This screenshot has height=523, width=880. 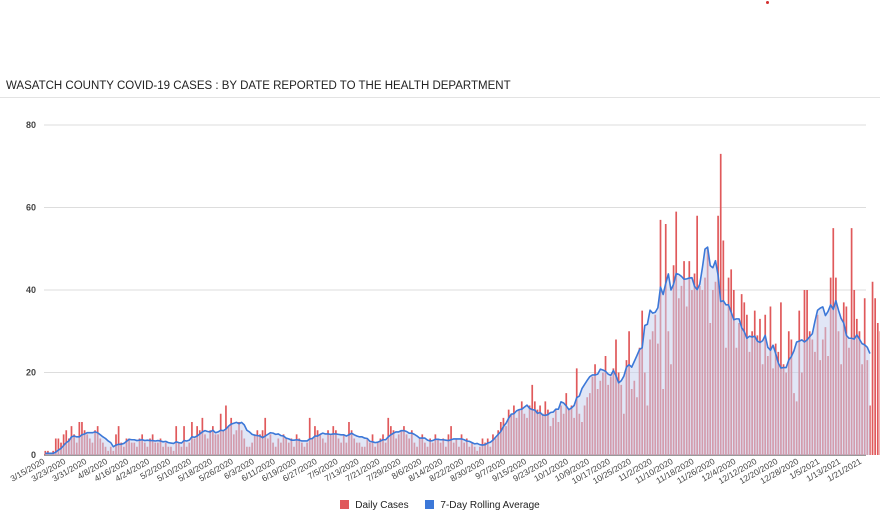 I want to click on legend-label-rolling: 7-Day Rolling Average, so click(x=490, y=505).